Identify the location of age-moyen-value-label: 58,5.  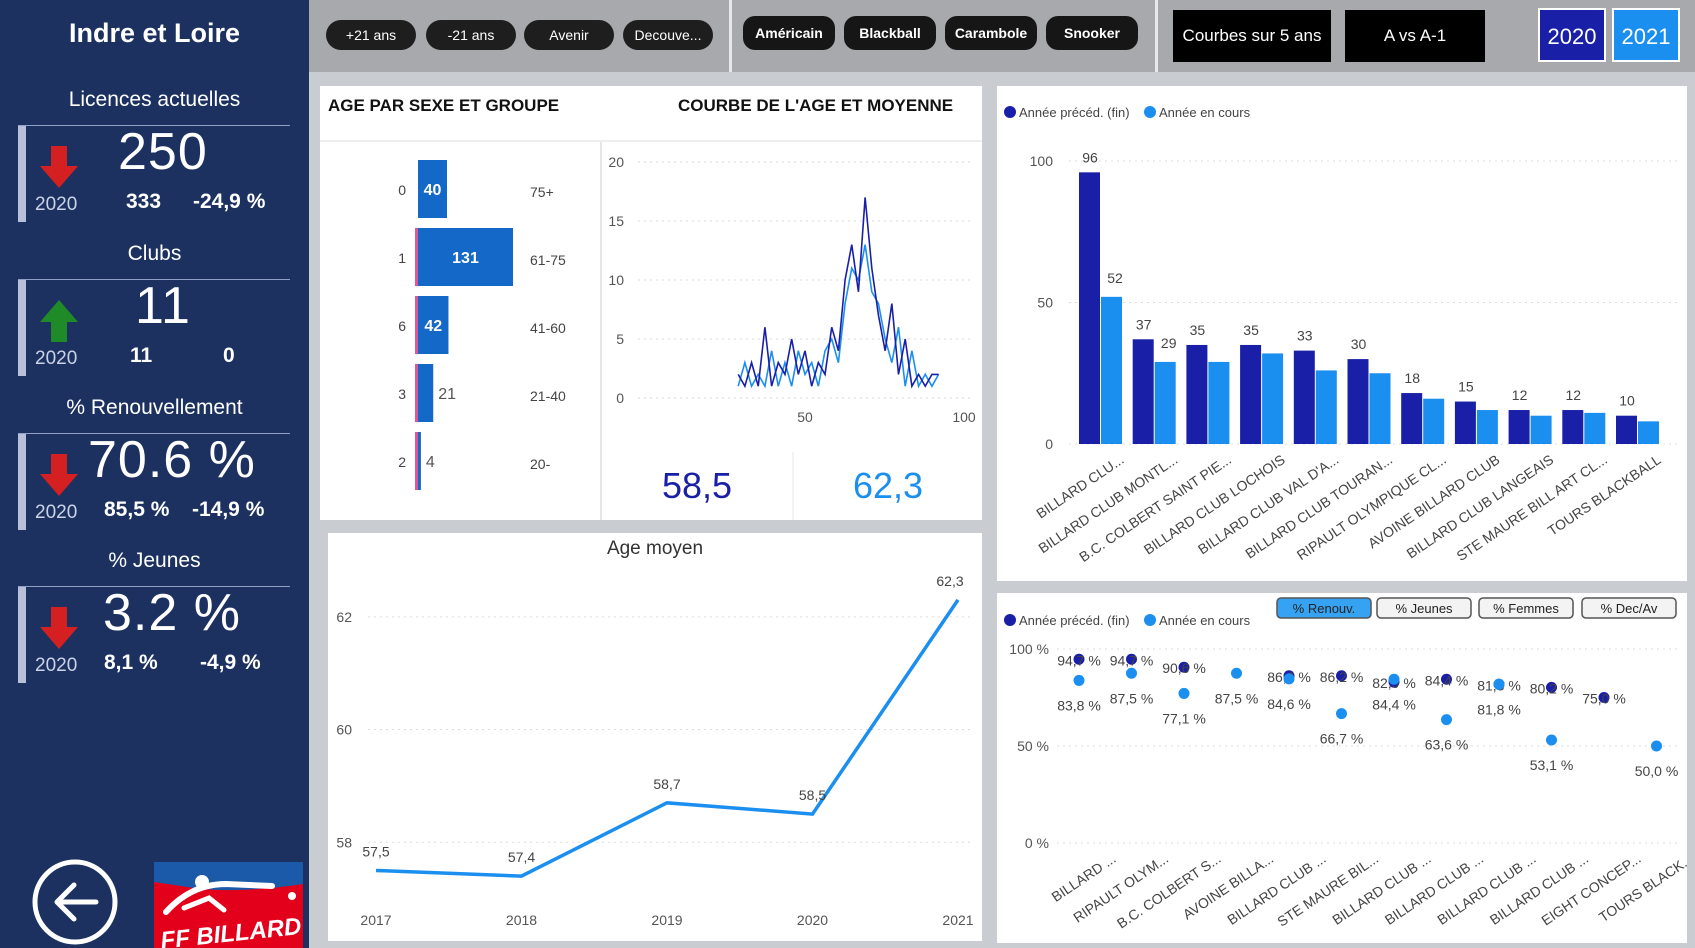
(812, 795).